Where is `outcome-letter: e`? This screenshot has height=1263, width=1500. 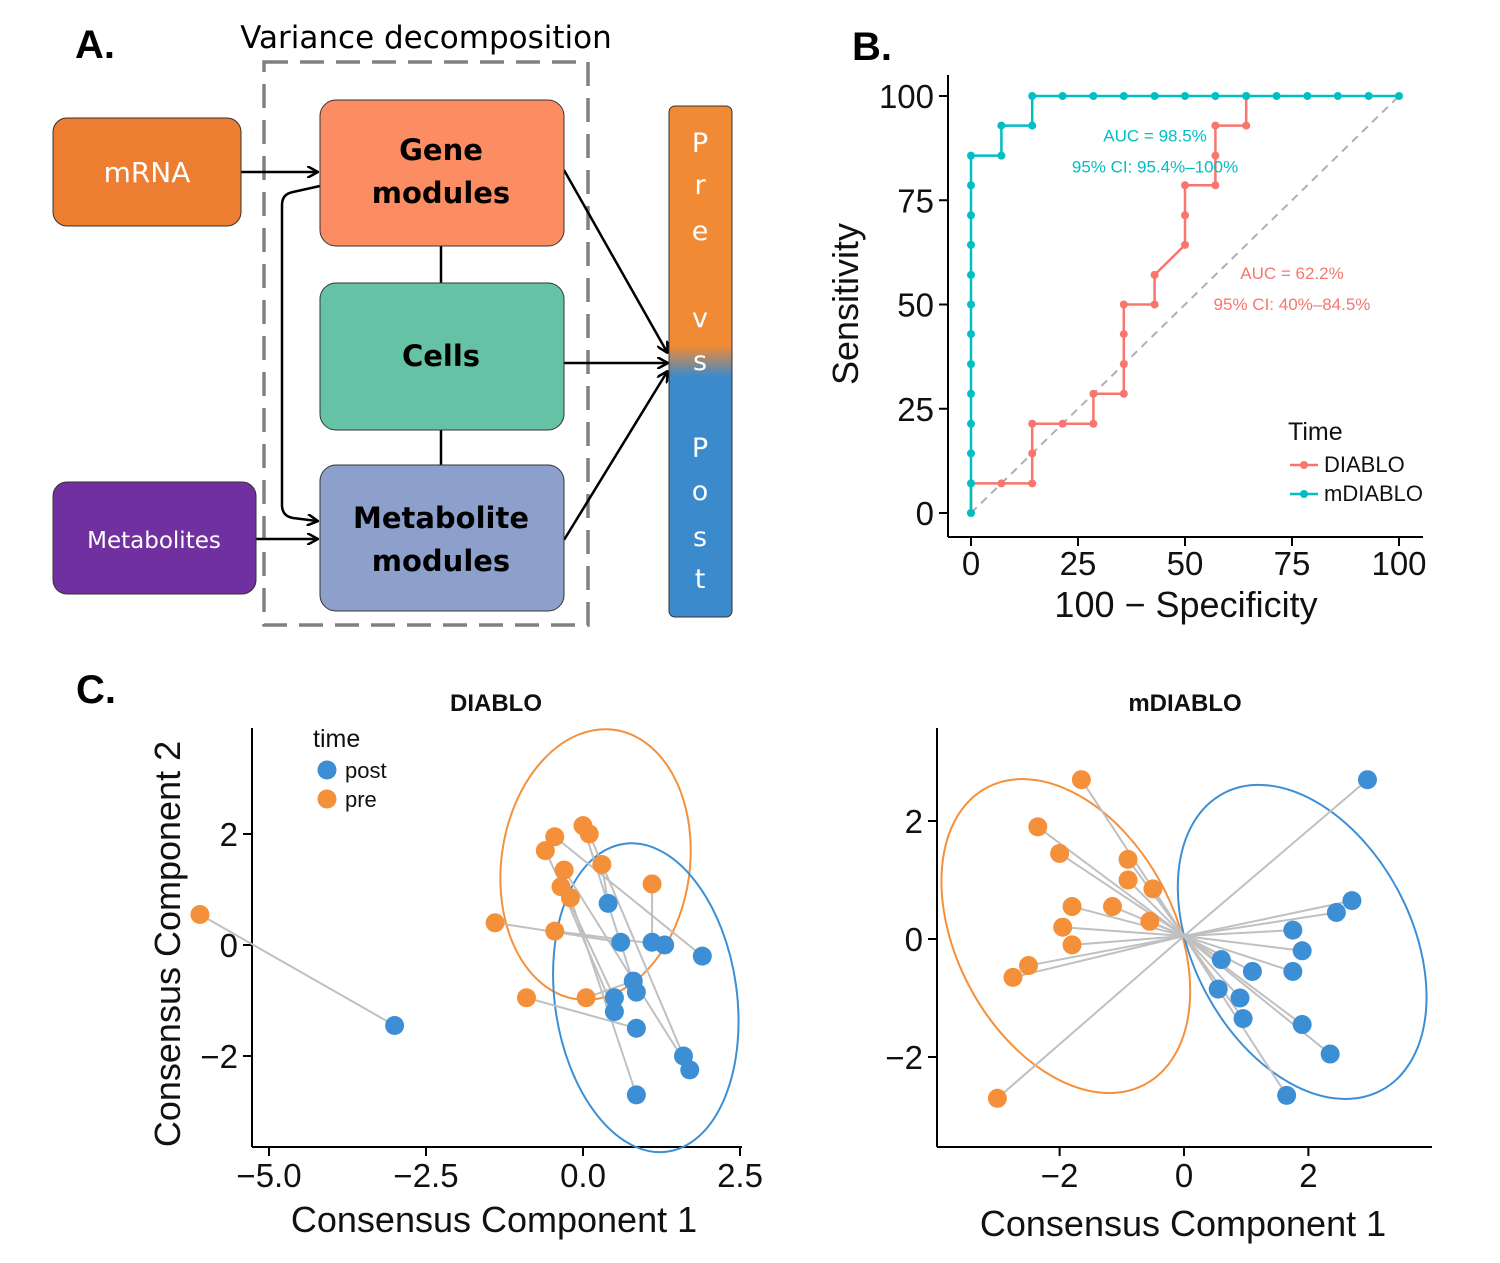
outcome-letter: e is located at coordinates (700, 231).